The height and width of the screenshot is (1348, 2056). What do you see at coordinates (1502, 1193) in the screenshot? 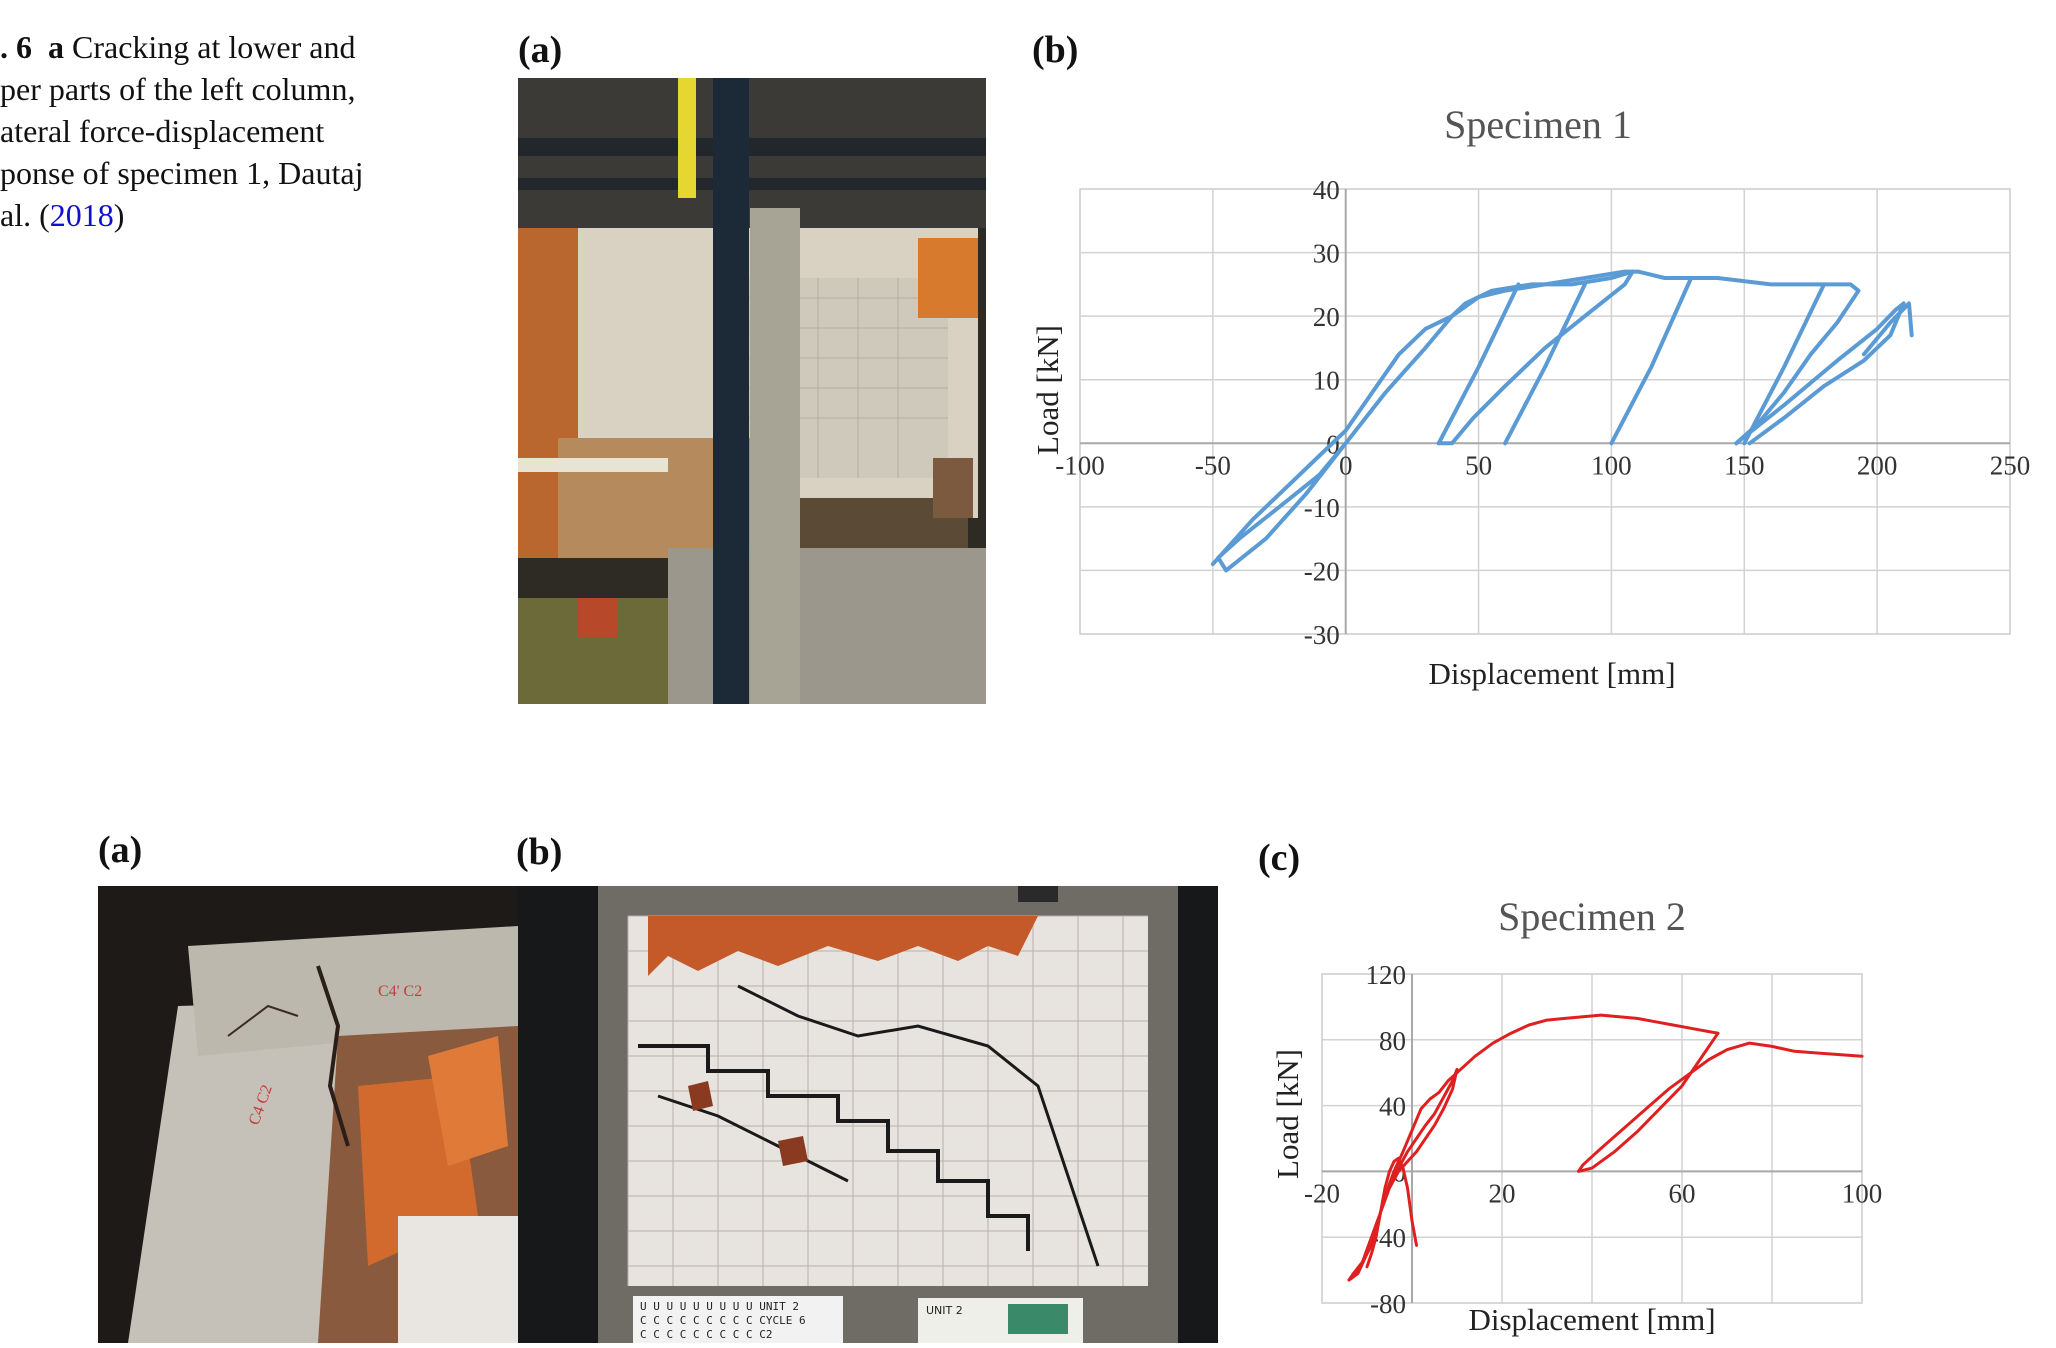
I see `x-tick-label: 20` at bounding box center [1502, 1193].